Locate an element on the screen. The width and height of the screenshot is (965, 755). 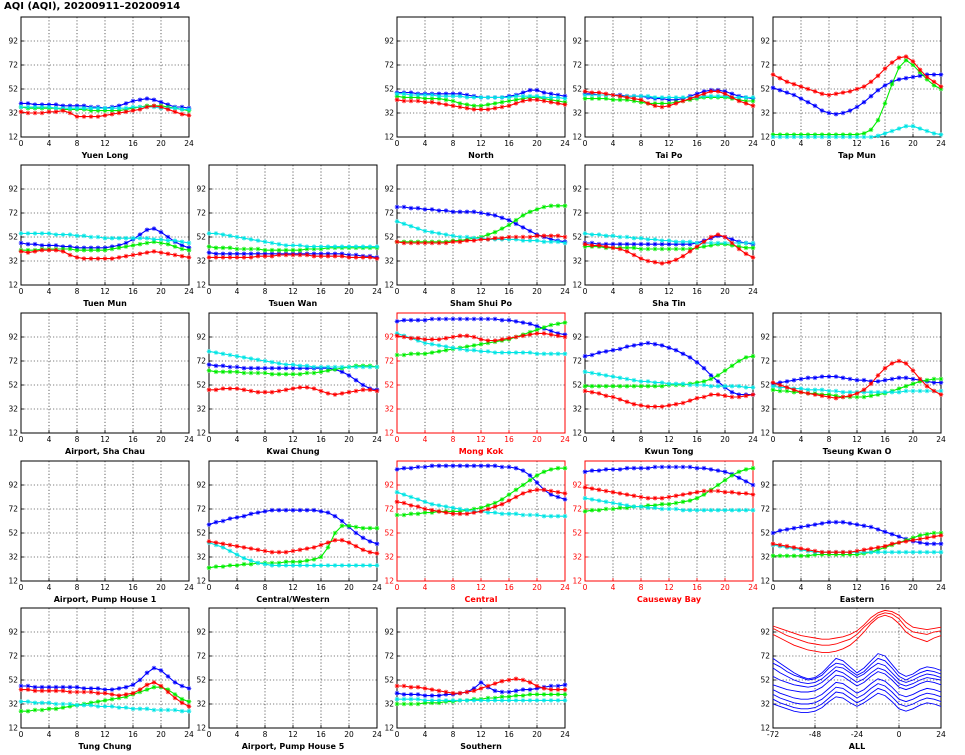
y-tick-label: 32 is located at coordinates (577, 409).